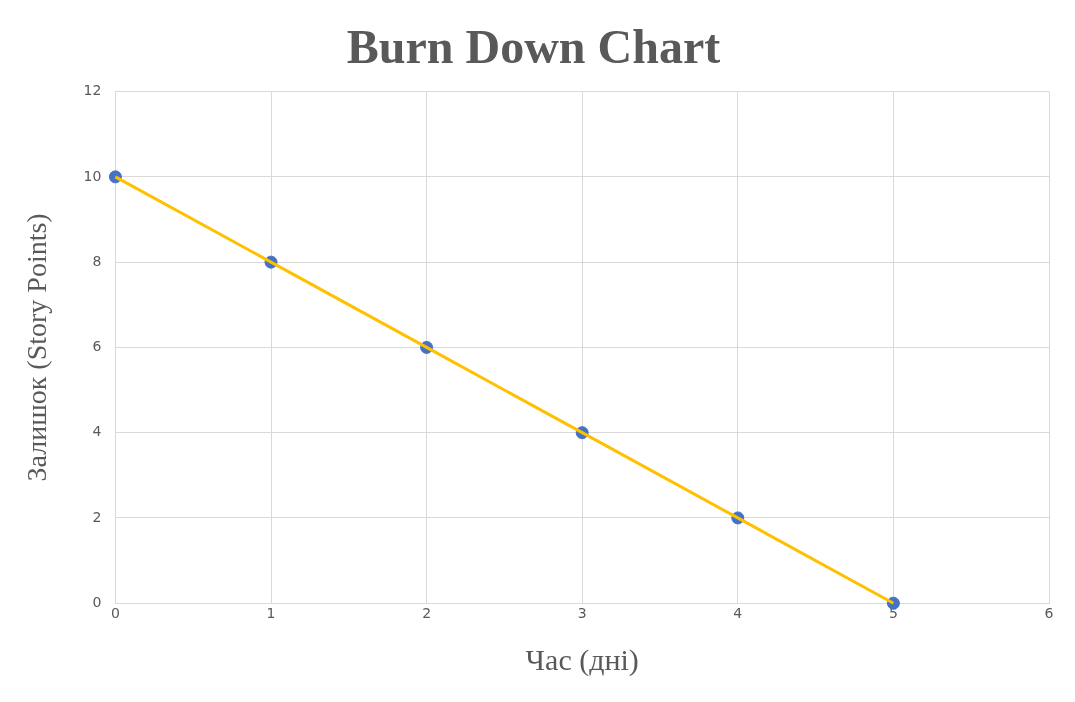 The image size is (1075, 702). What do you see at coordinates (582, 659) in the screenshot?
I see `x-axis-title: Час (дні)` at bounding box center [582, 659].